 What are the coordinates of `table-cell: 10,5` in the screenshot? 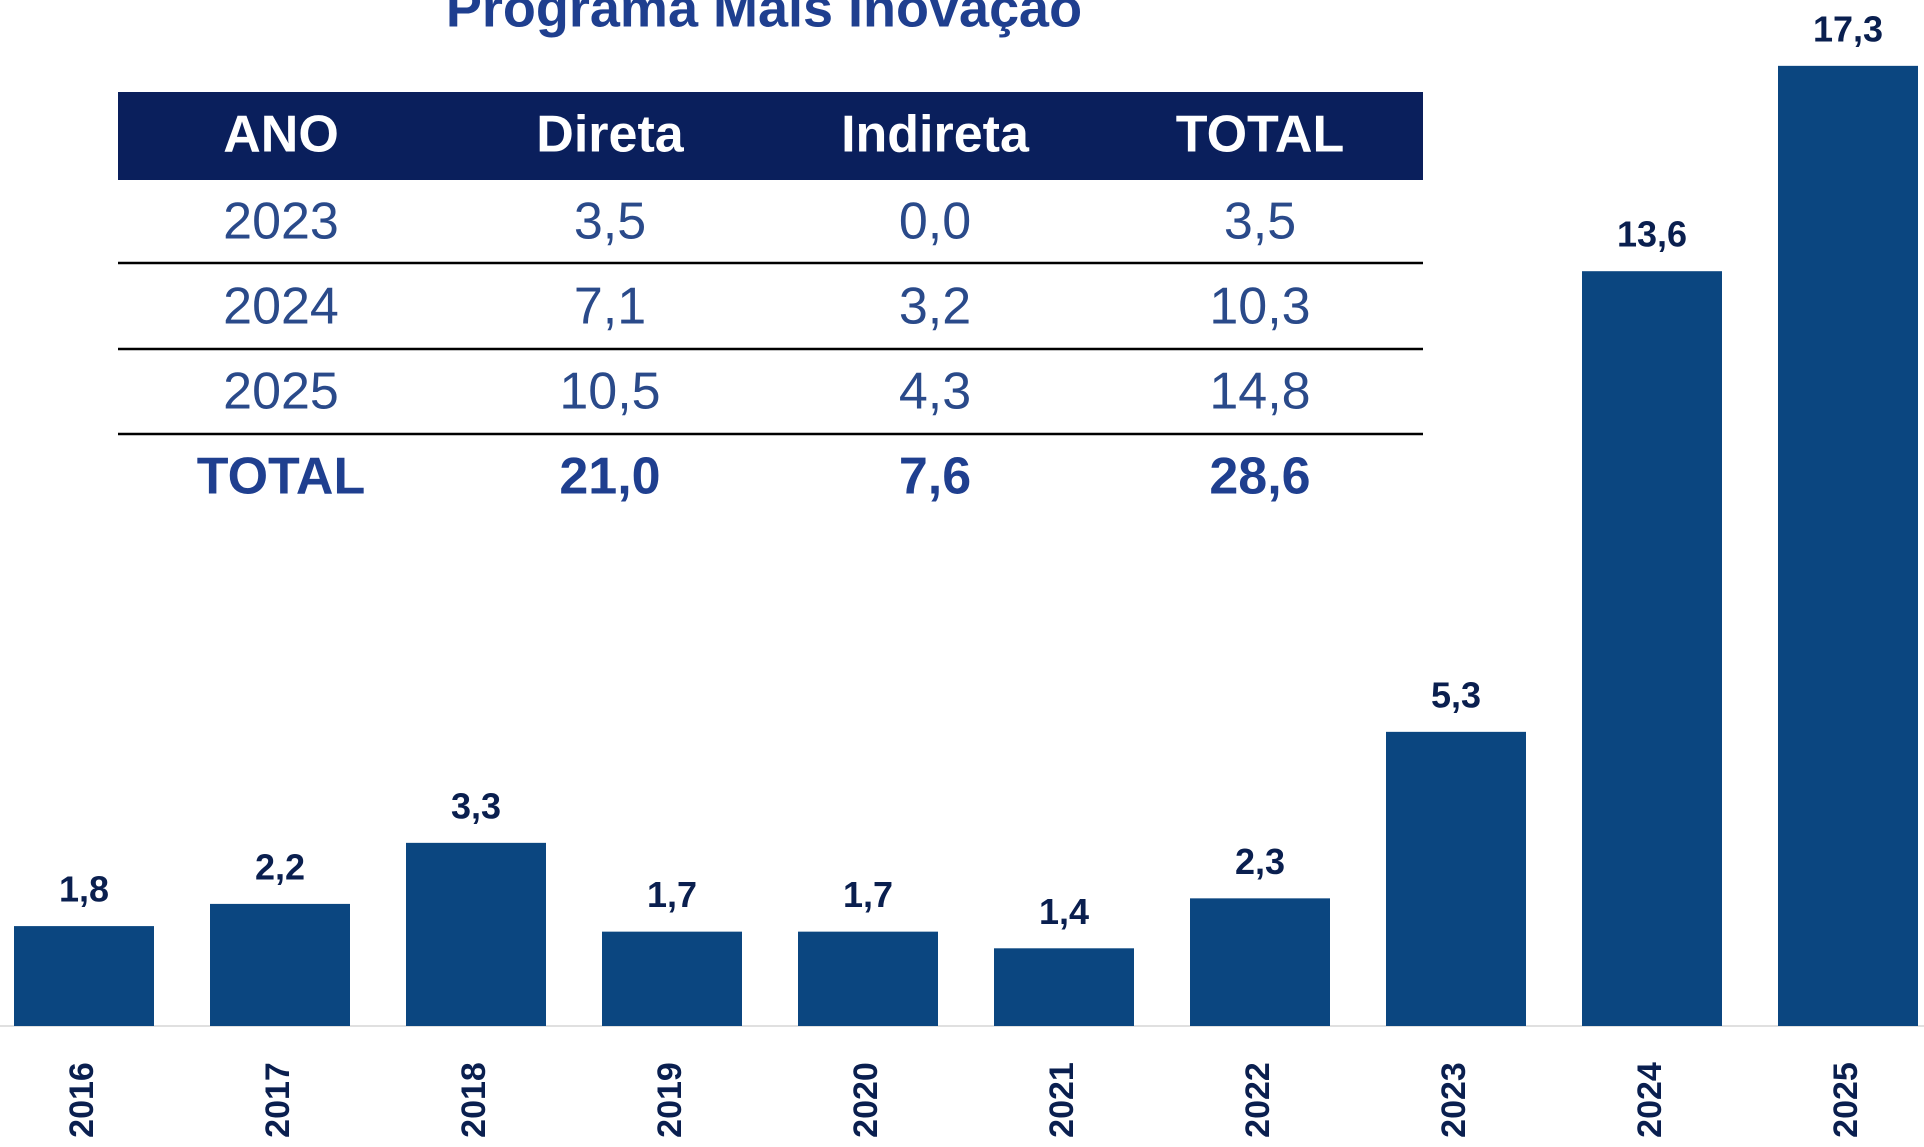 It's located at (609, 392).